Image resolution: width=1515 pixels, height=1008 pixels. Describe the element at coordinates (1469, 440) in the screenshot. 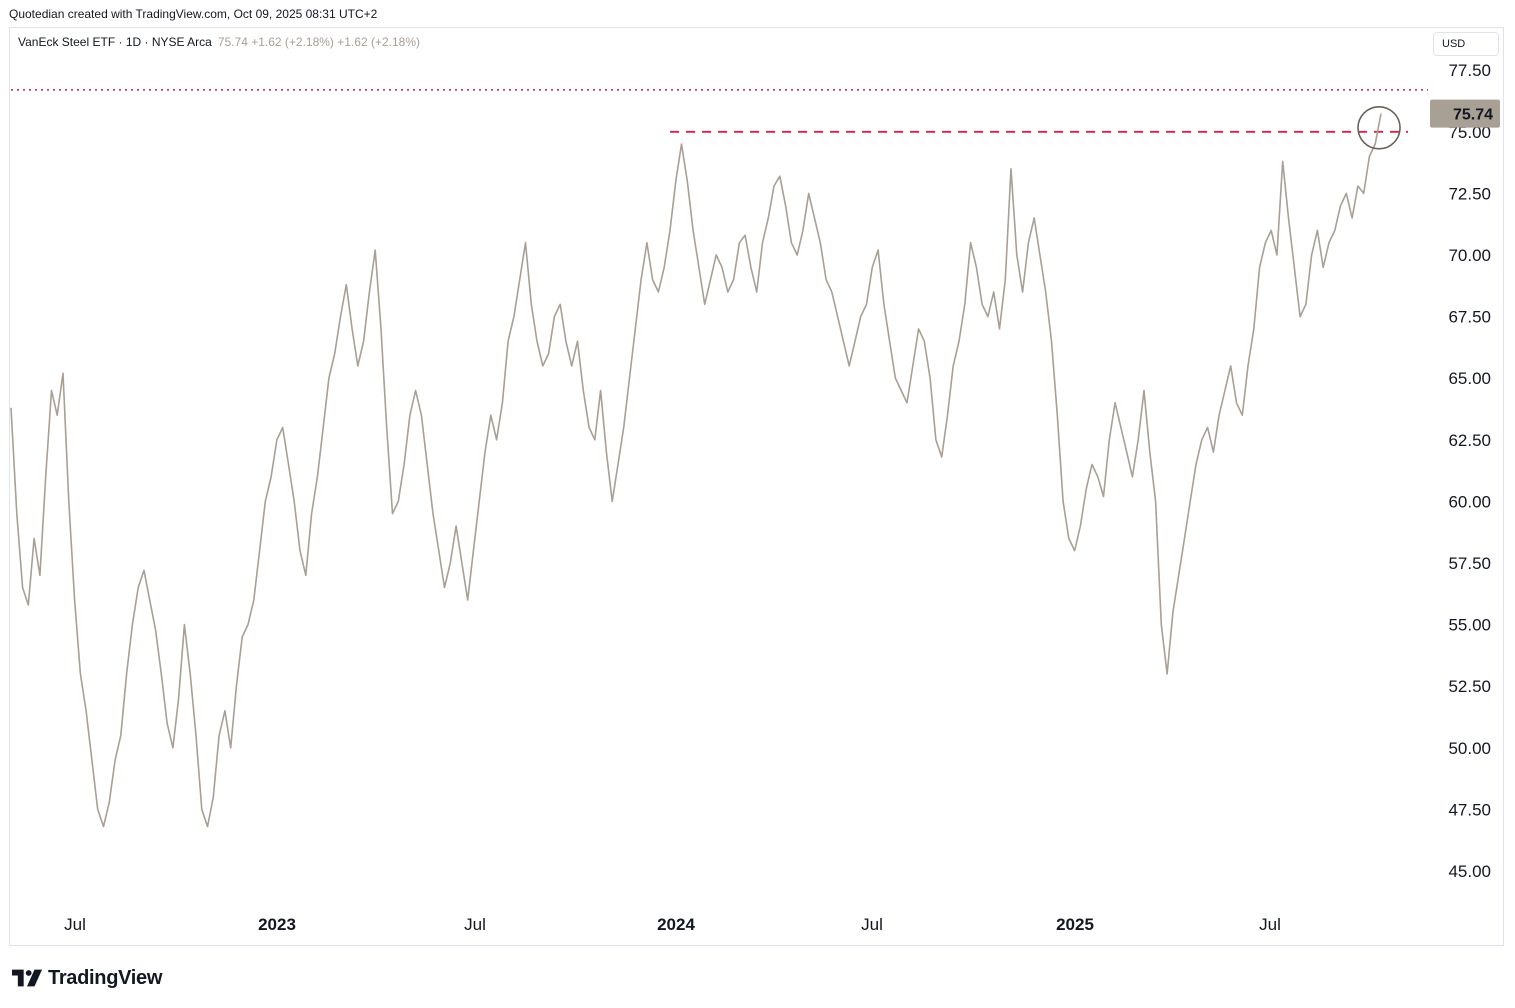

I see `y-tick-label: 62.50` at that location.